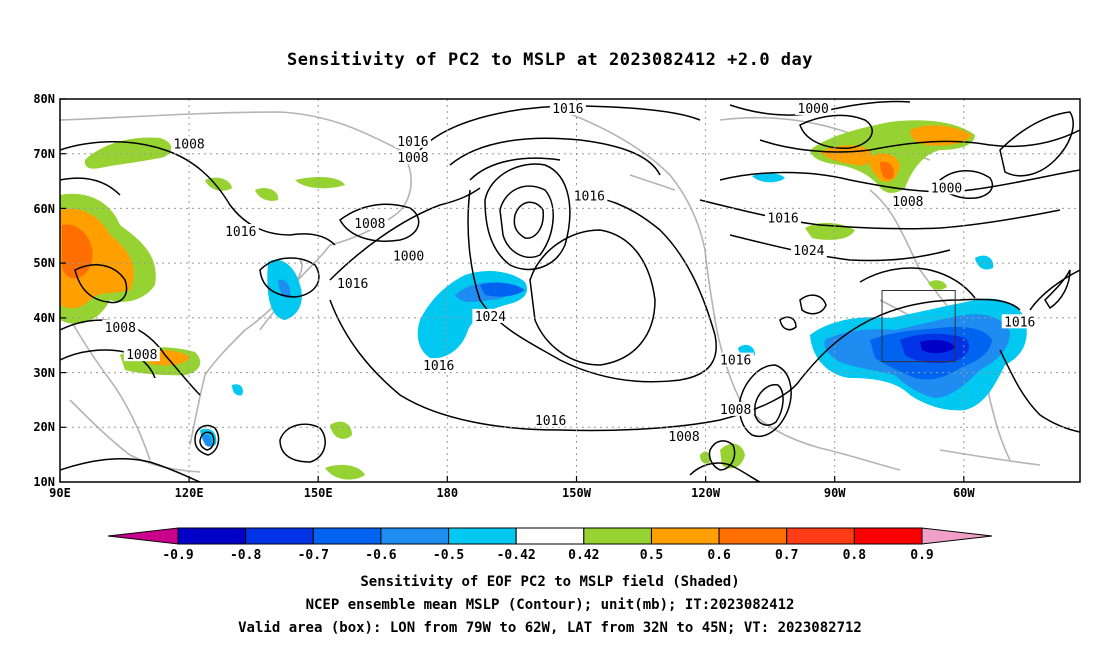 Image resolution: width=1100 pixels, height=650 pixels. What do you see at coordinates (512, 493) in the screenshot?
I see `lon-labels: 90E 120E 150E 180 150W 120W 90W 60W` at bounding box center [512, 493].